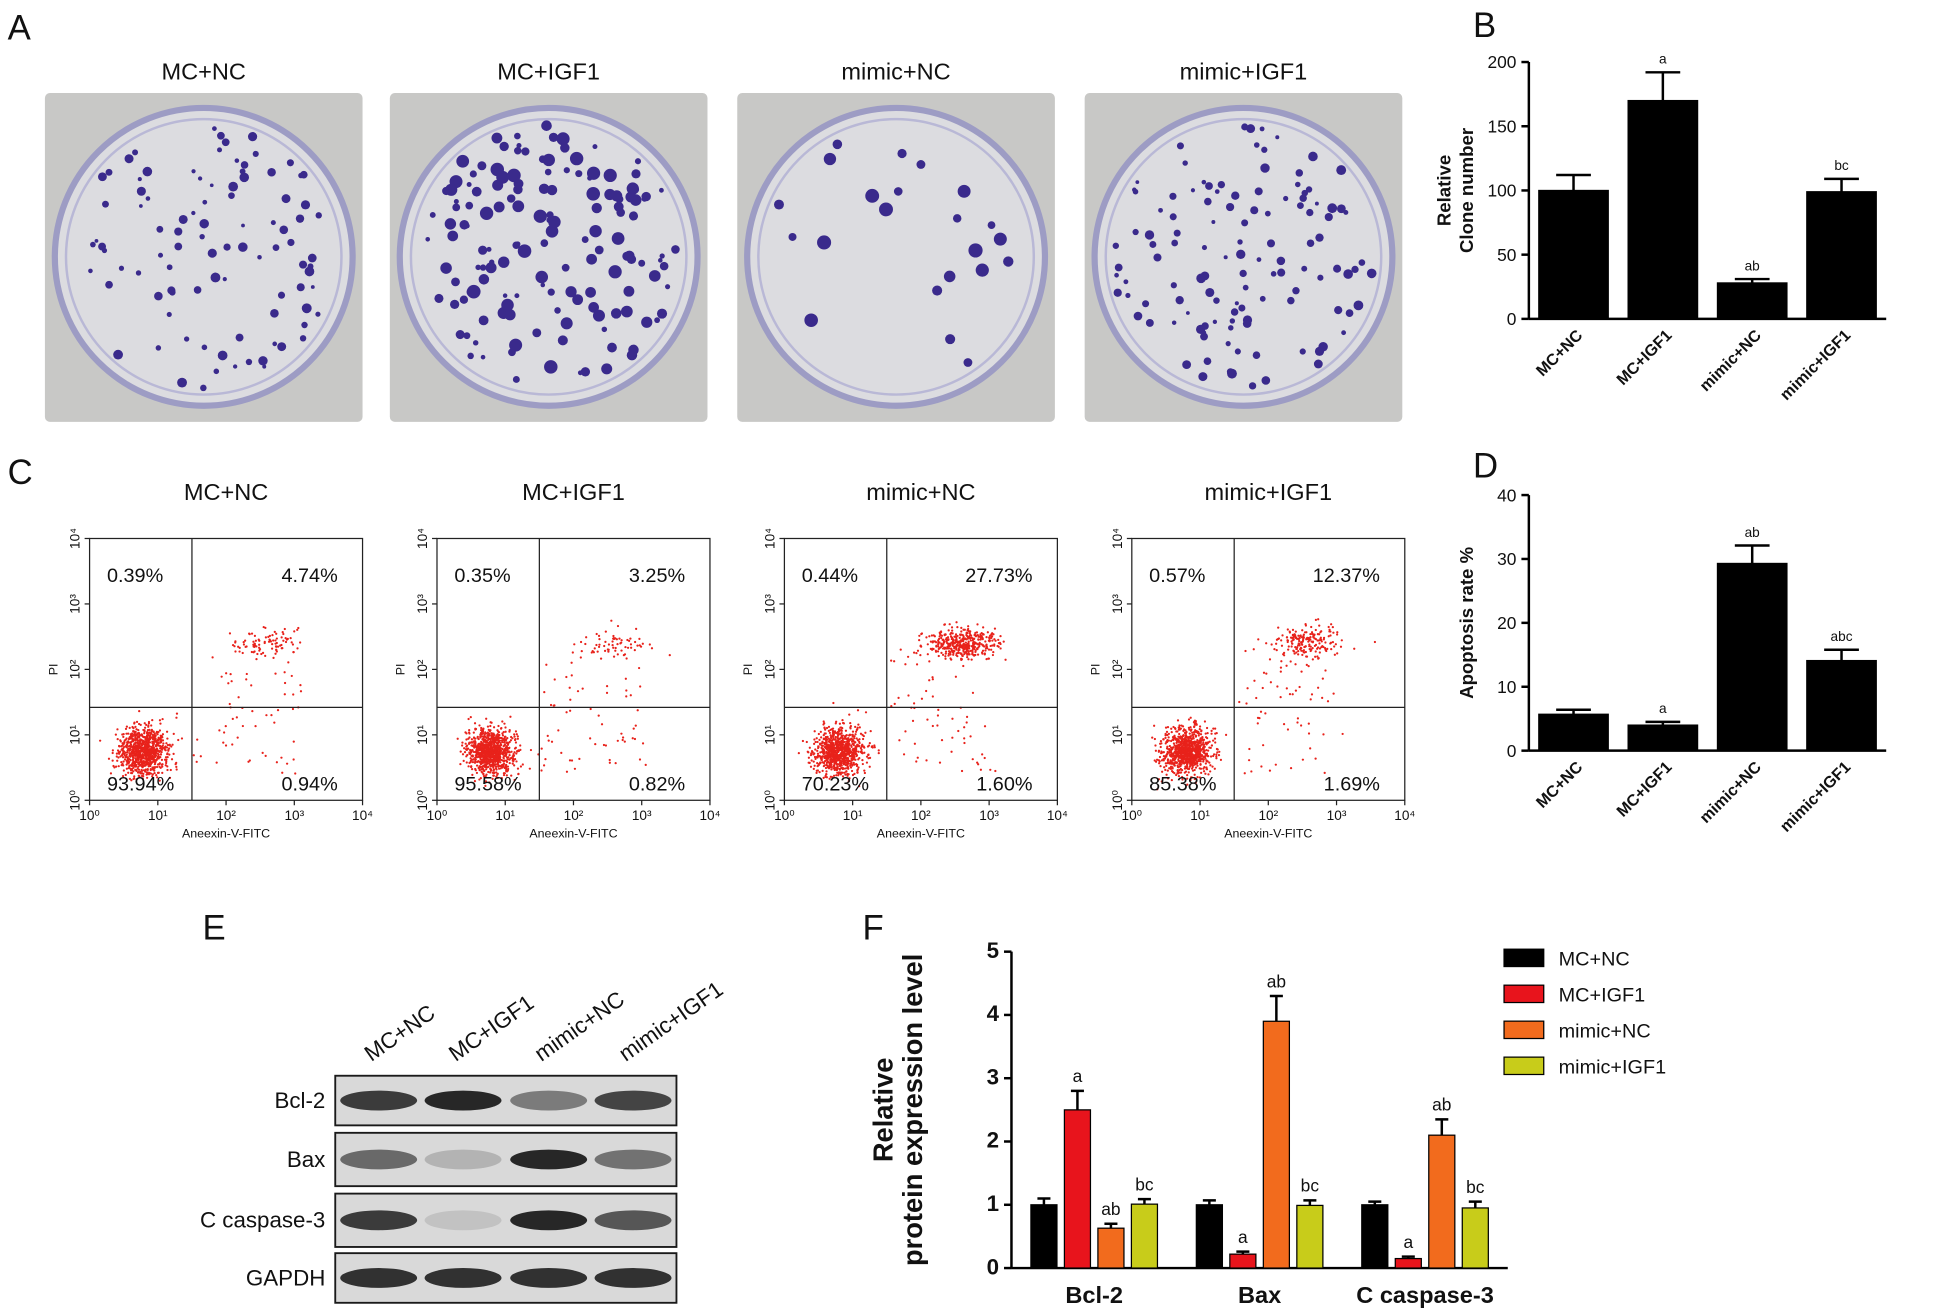  I want to click on quadrant-label: 4.74%, so click(309, 576).